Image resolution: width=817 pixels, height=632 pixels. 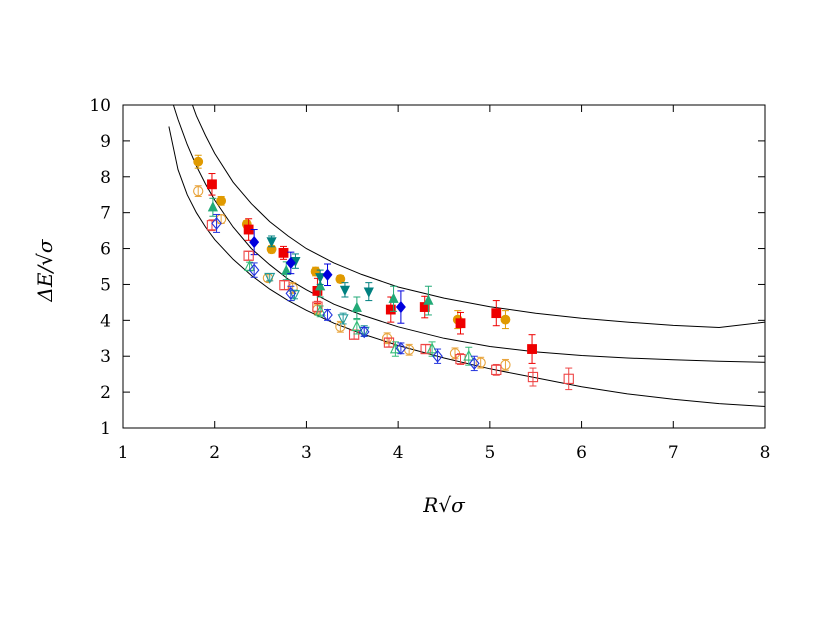 I want to click on y-tick-label: 7, so click(x=105, y=214).